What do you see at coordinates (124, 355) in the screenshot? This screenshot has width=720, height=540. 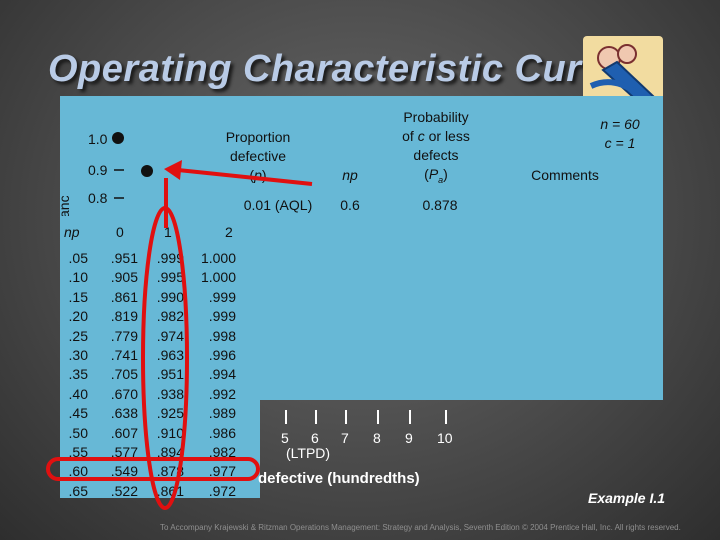 I see `poisson-cell: .741` at bounding box center [124, 355].